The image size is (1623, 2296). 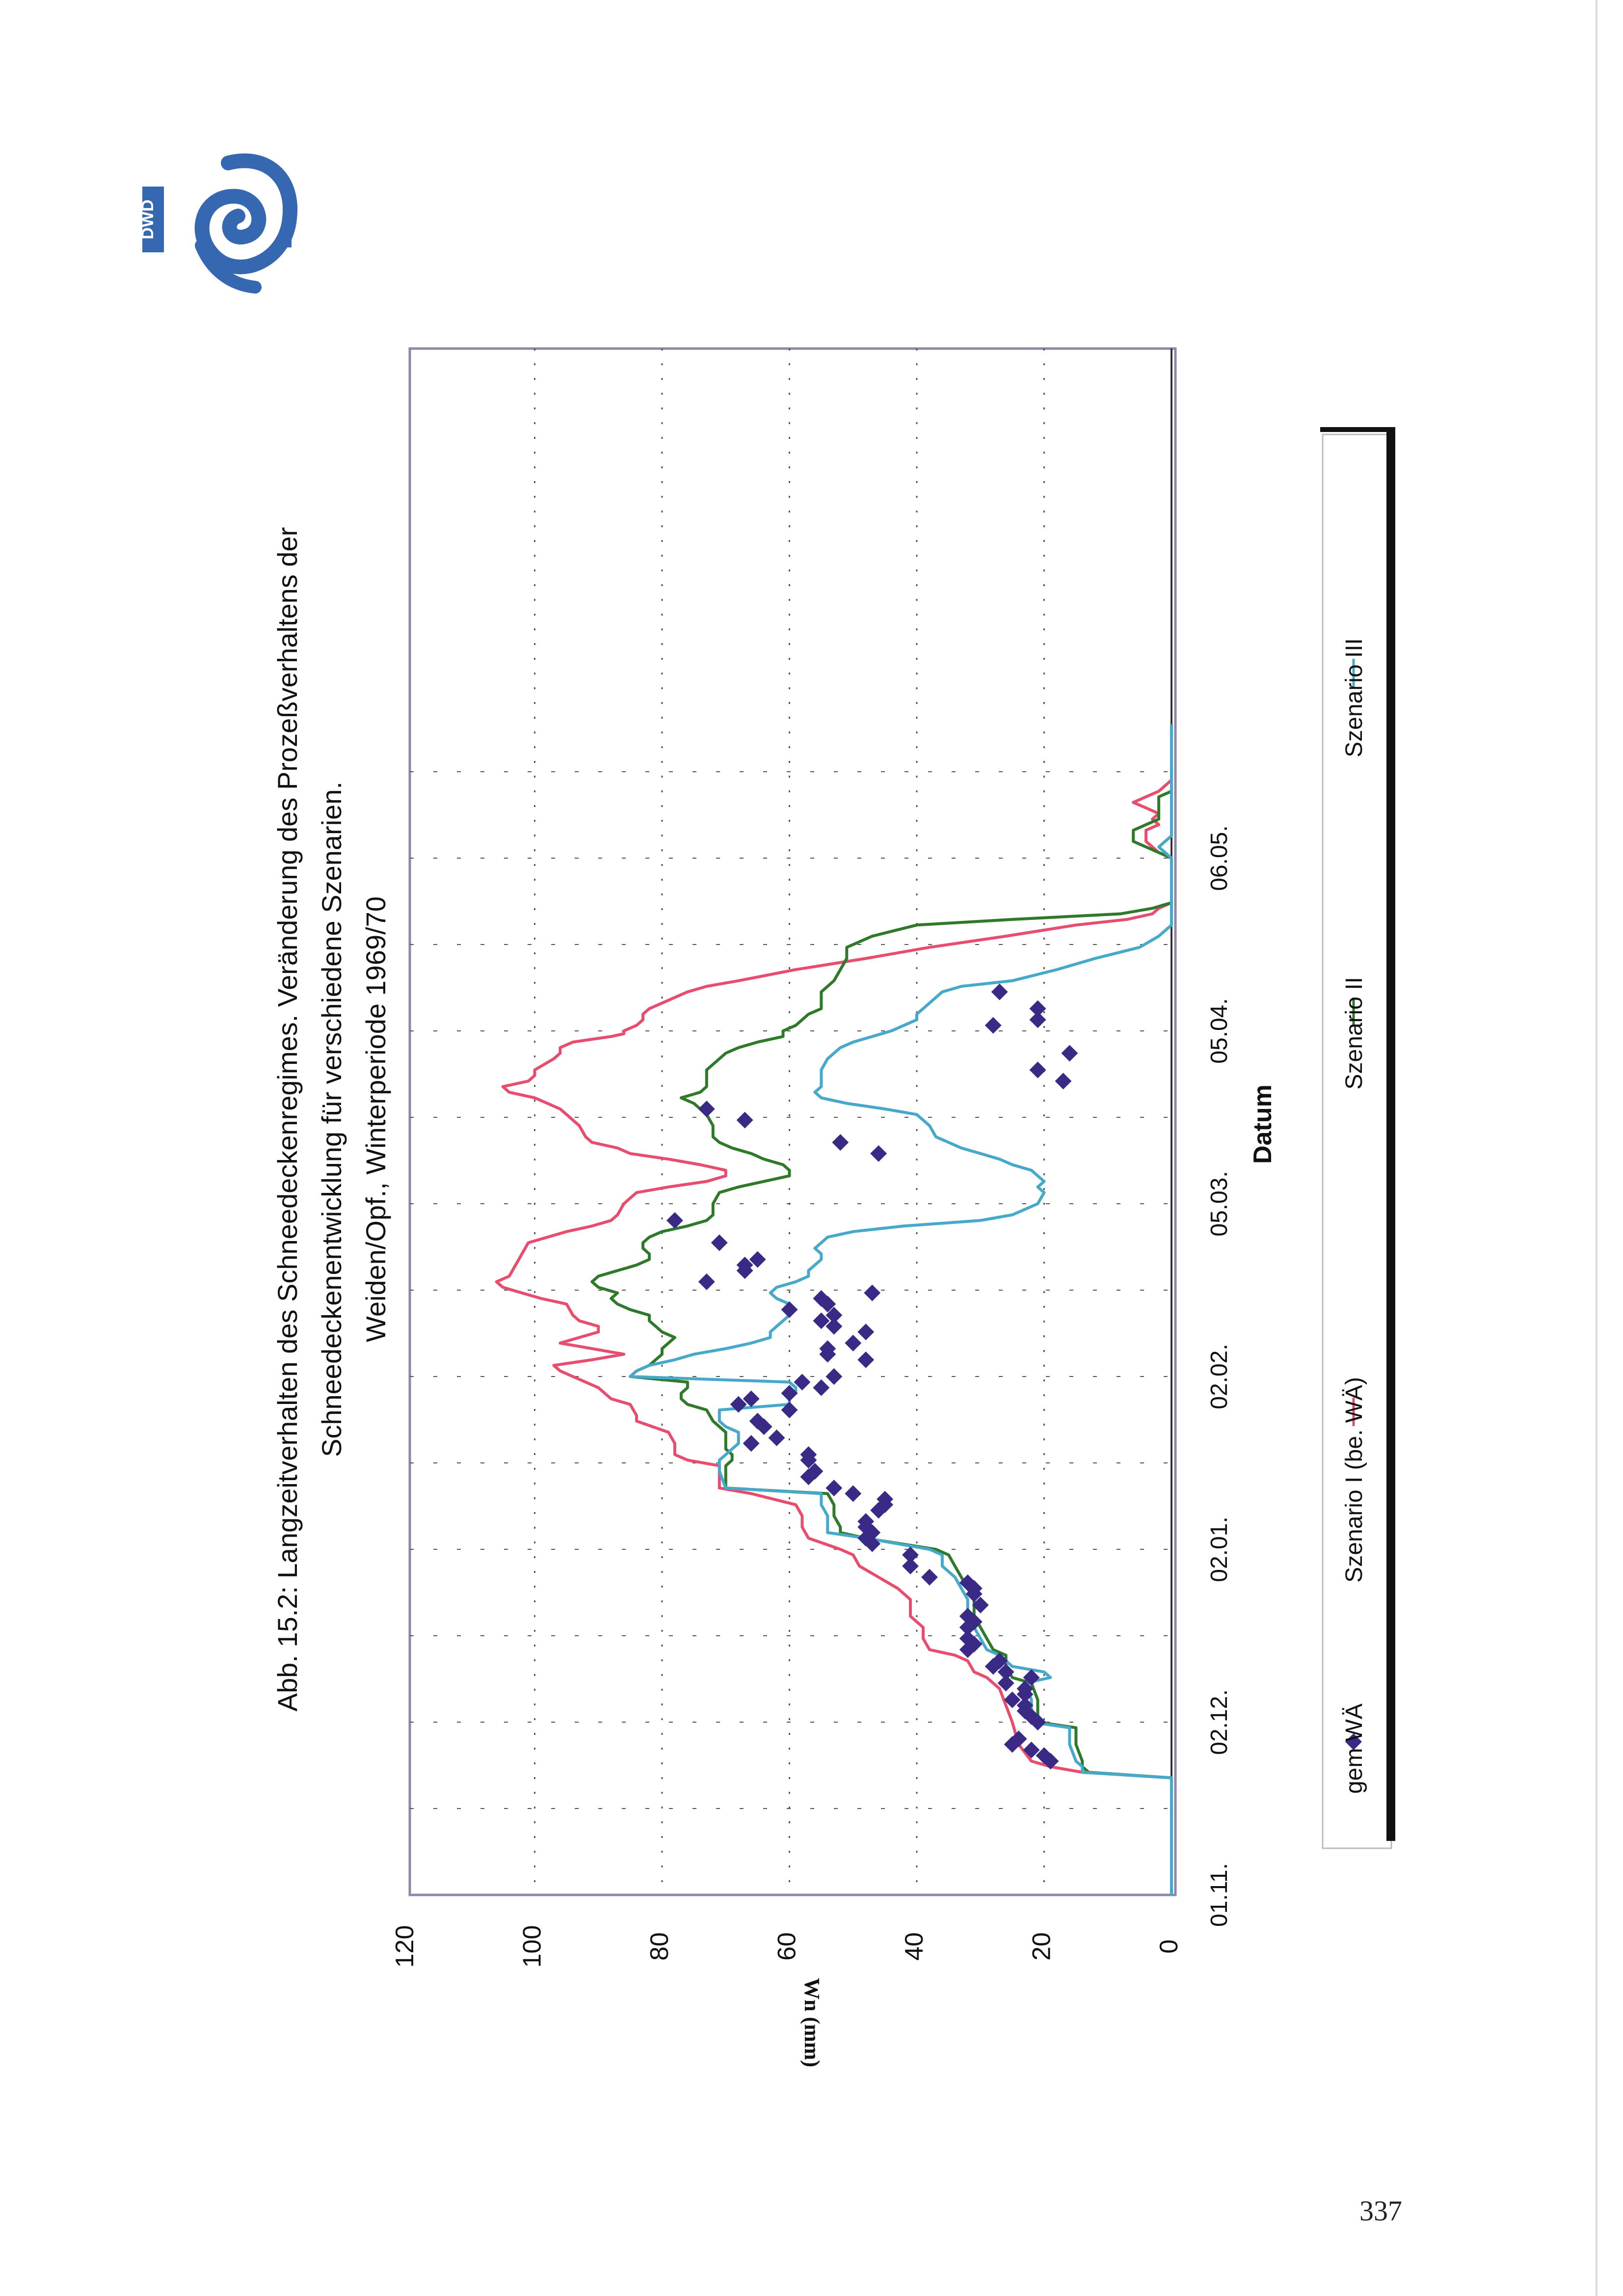 I want to click on dwd-logo-text: DWD, so click(x=149, y=219).